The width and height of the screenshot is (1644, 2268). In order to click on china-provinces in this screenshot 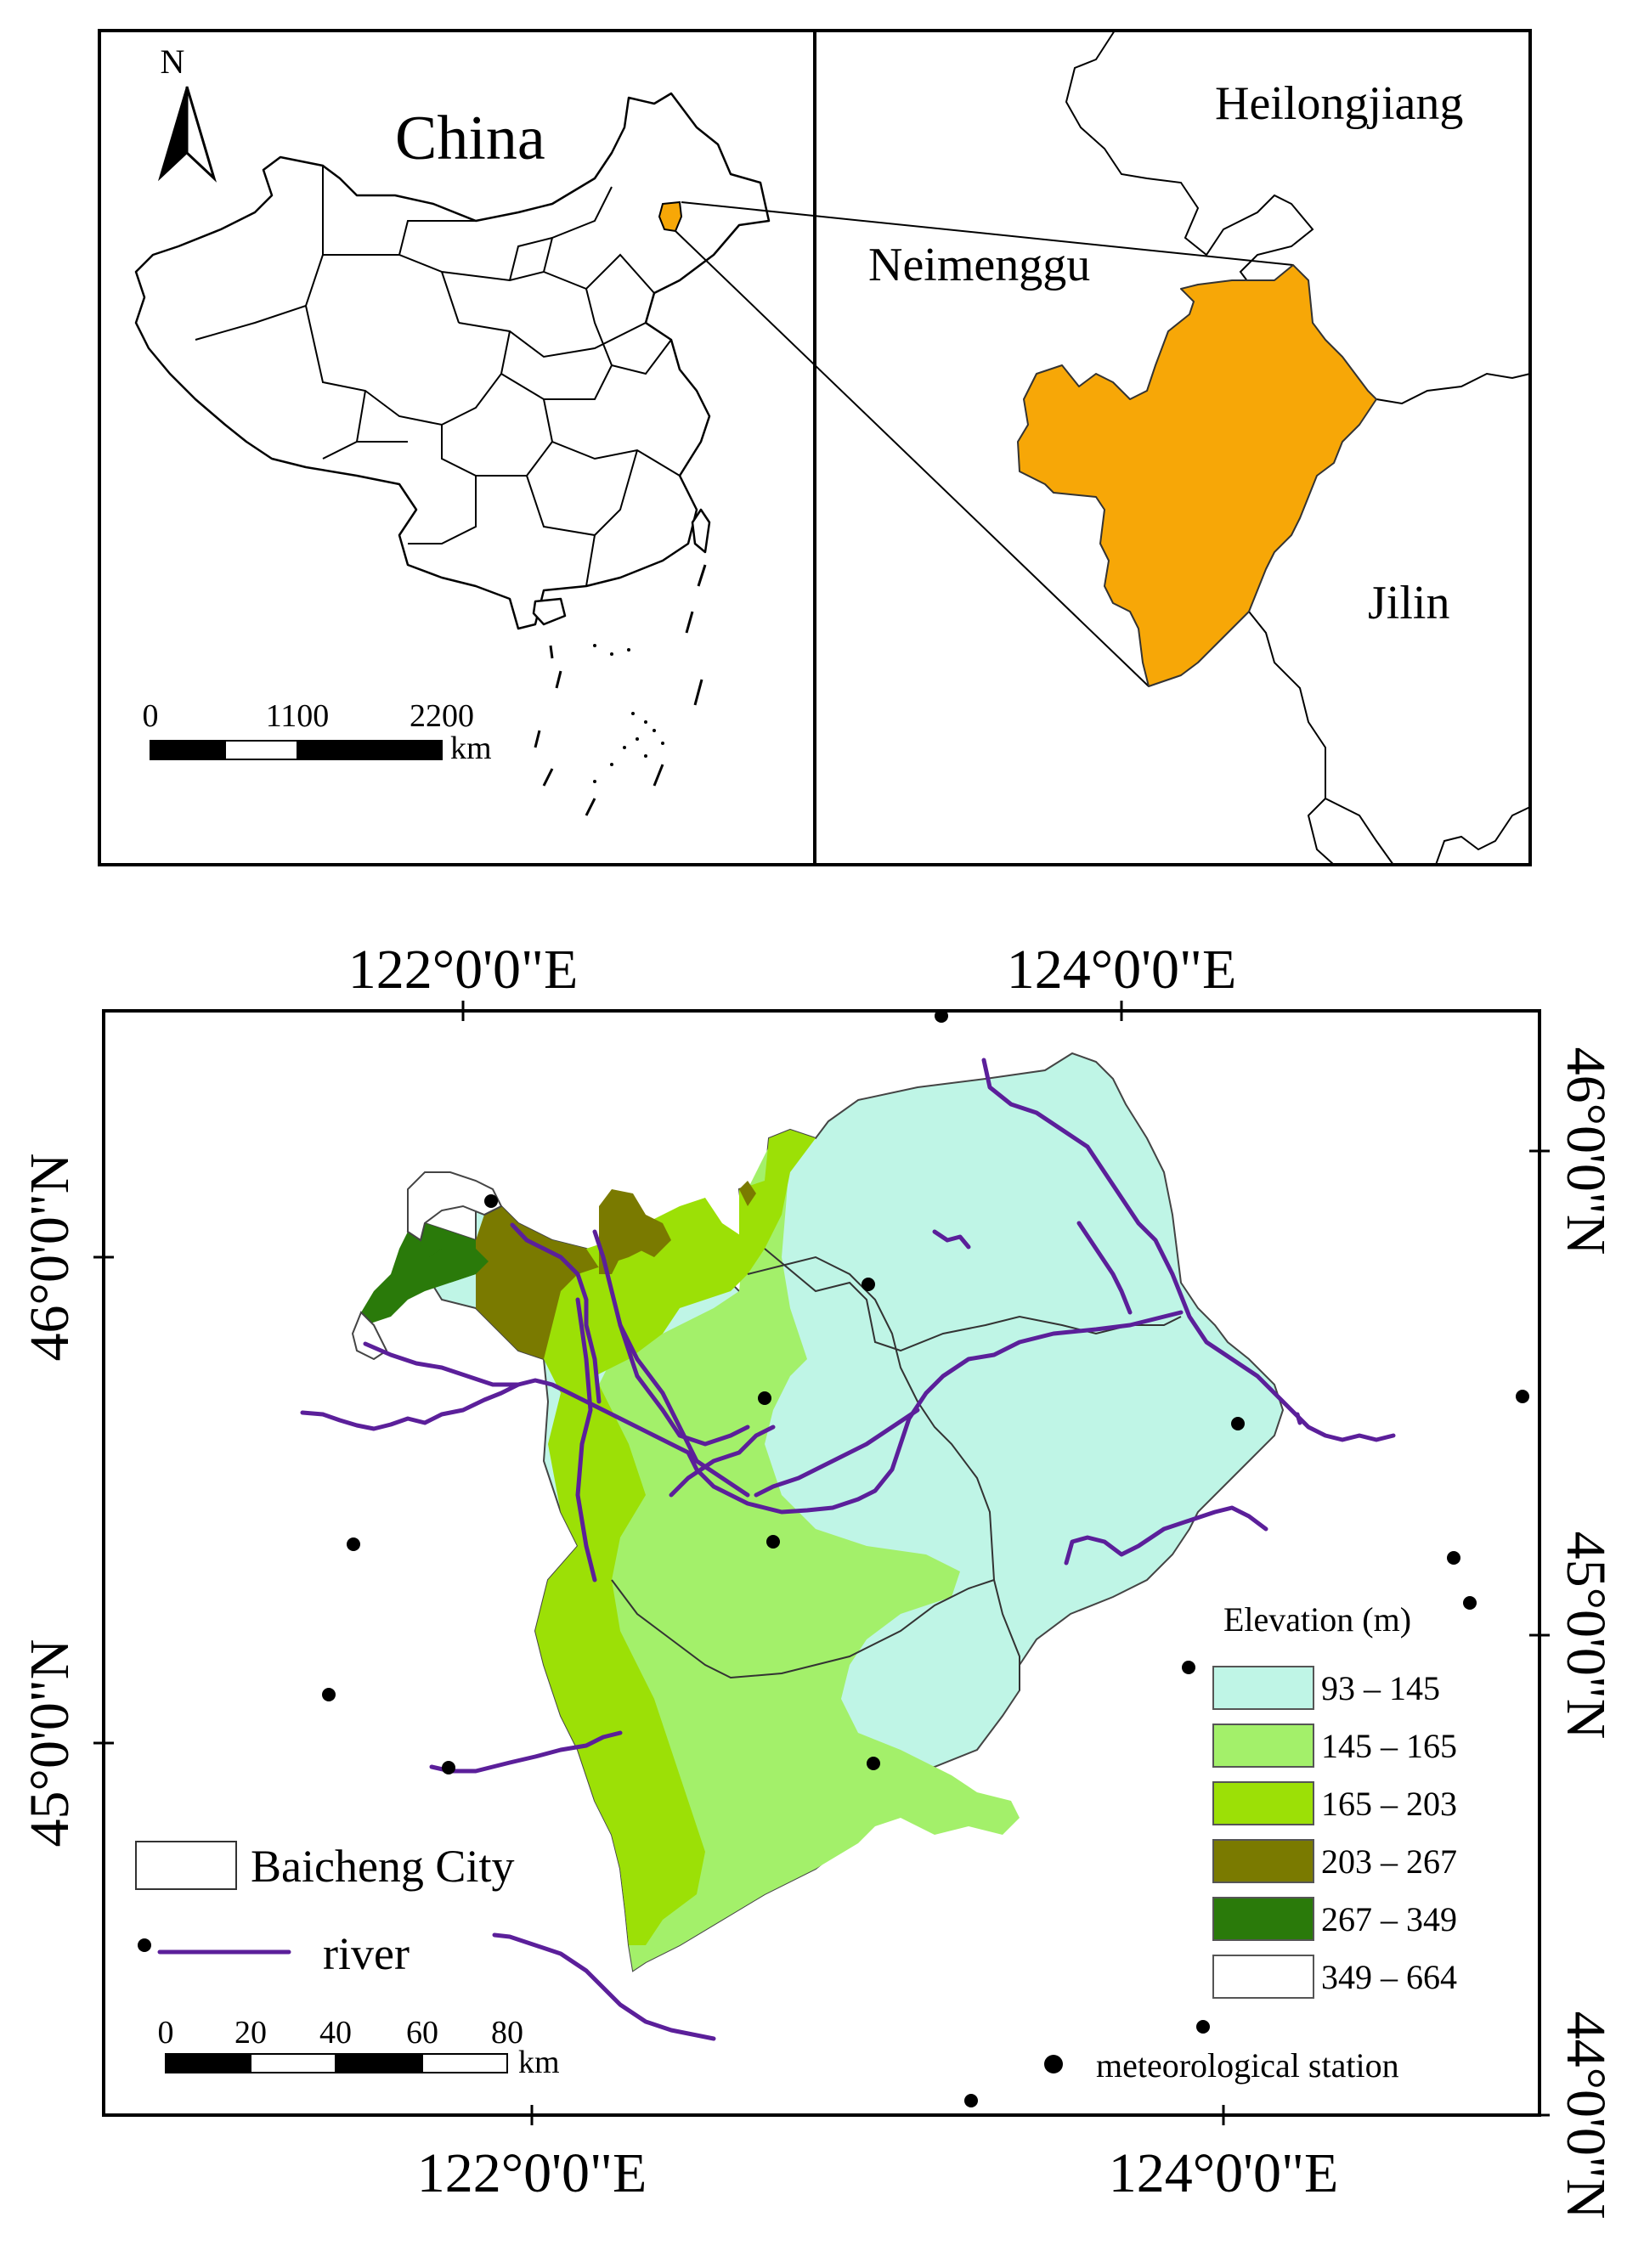, I will do `click(452, 454)`.